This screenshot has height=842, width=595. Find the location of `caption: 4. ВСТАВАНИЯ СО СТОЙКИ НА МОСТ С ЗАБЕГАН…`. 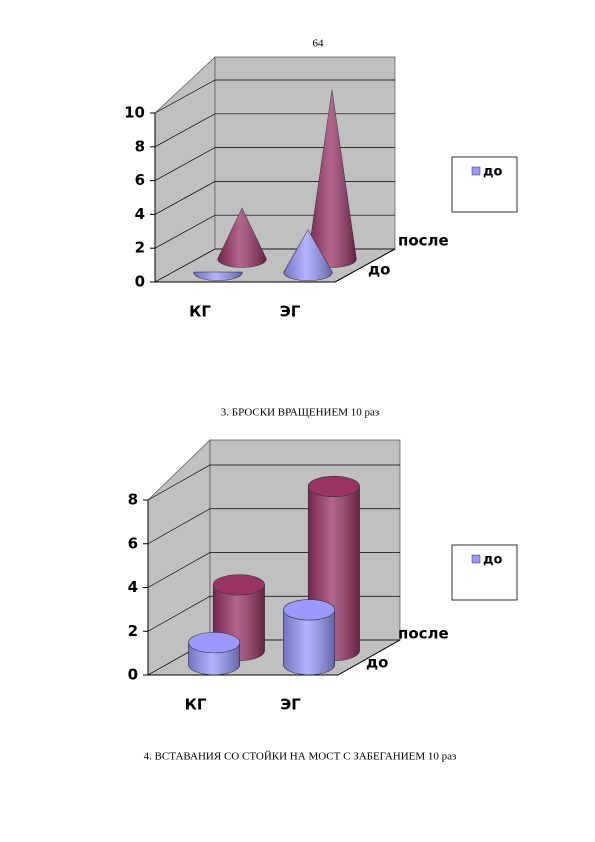

caption: 4. ВСТАВАНИЯ СО СТОЙКИ НА МОСТ С ЗАБЕГАН… is located at coordinates (300, 757).